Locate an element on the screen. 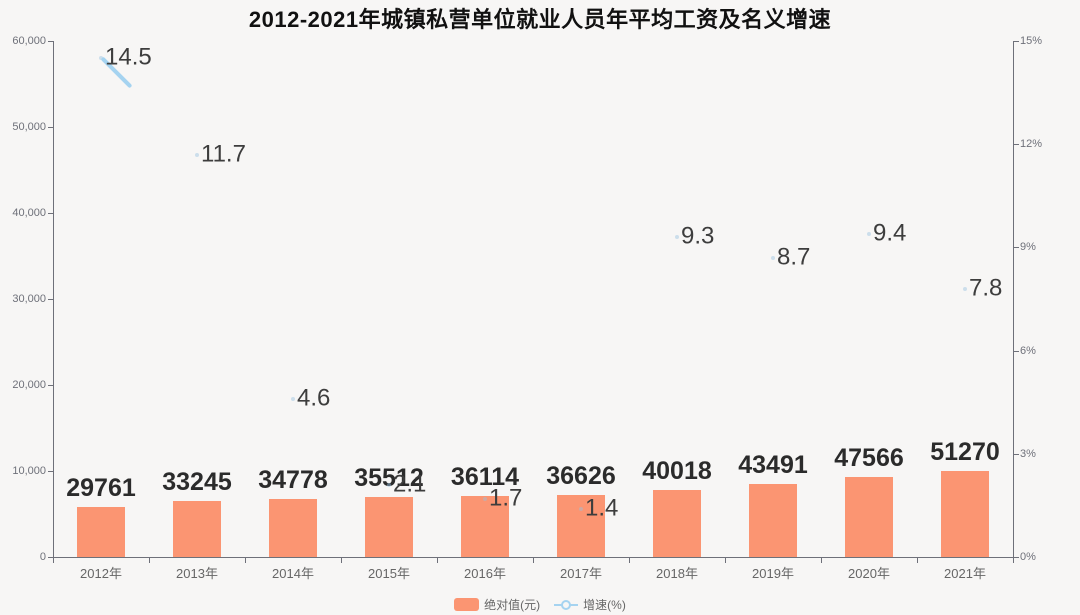 This screenshot has width=1080, height=615. right-axis-tick-label: 9% is located at coordinates (1028, 247).